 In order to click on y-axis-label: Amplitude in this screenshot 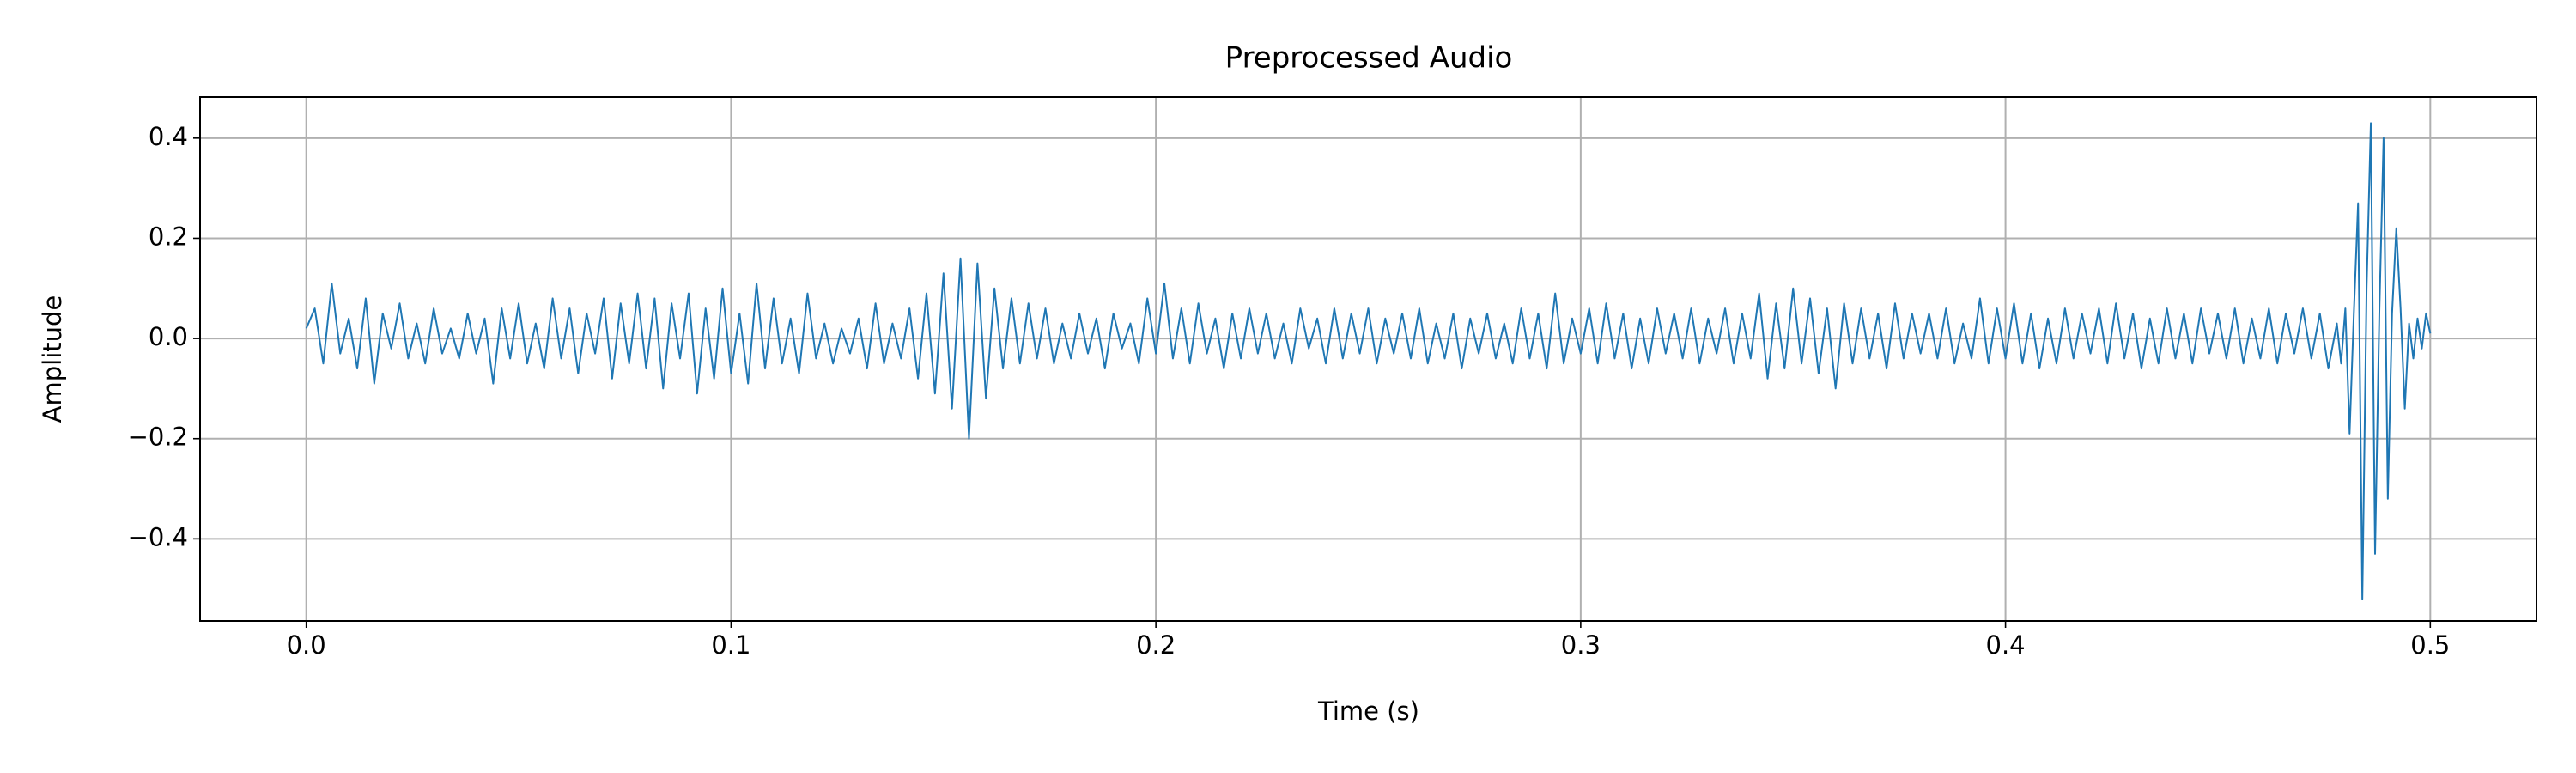, I will do `click(52, 359)`.